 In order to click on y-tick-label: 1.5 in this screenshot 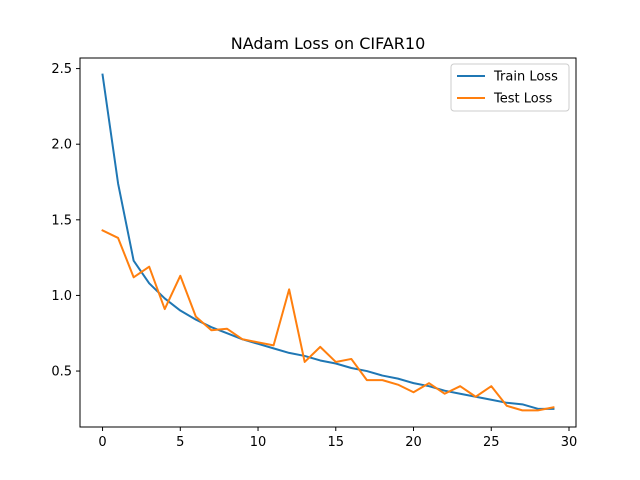, I will do `click(61, 220)`.